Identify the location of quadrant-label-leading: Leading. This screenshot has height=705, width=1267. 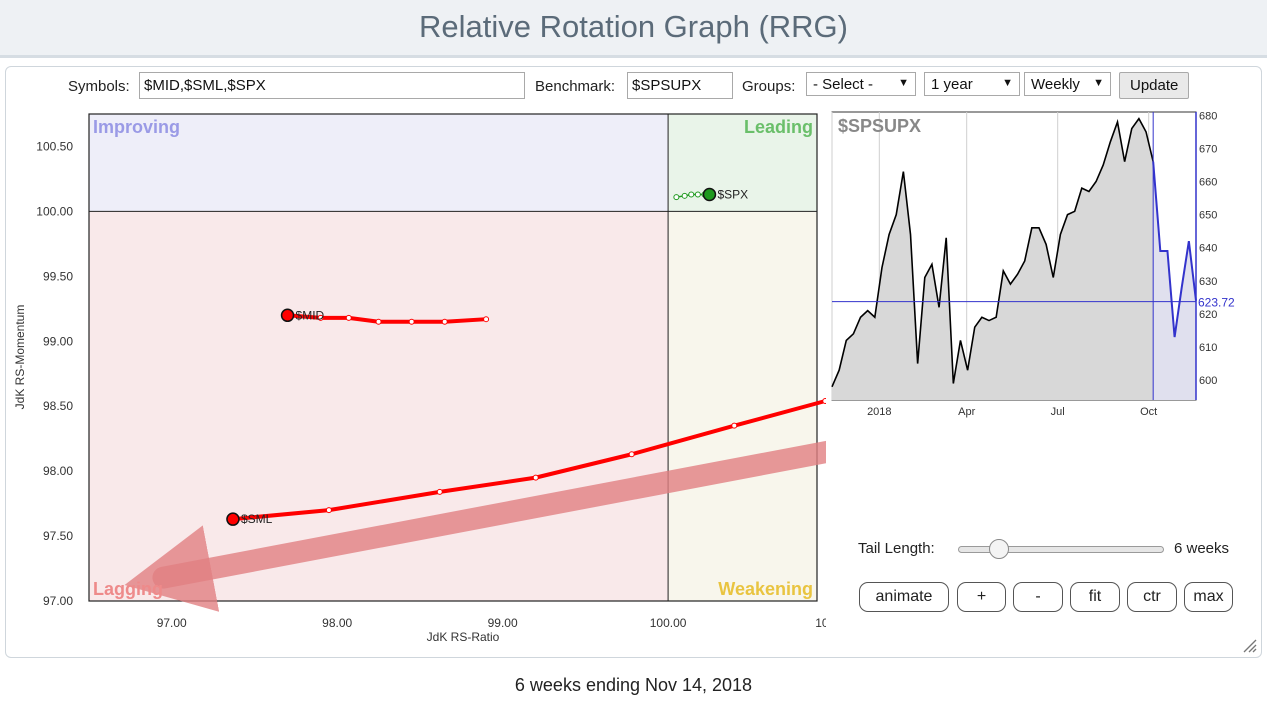
(778, 127).